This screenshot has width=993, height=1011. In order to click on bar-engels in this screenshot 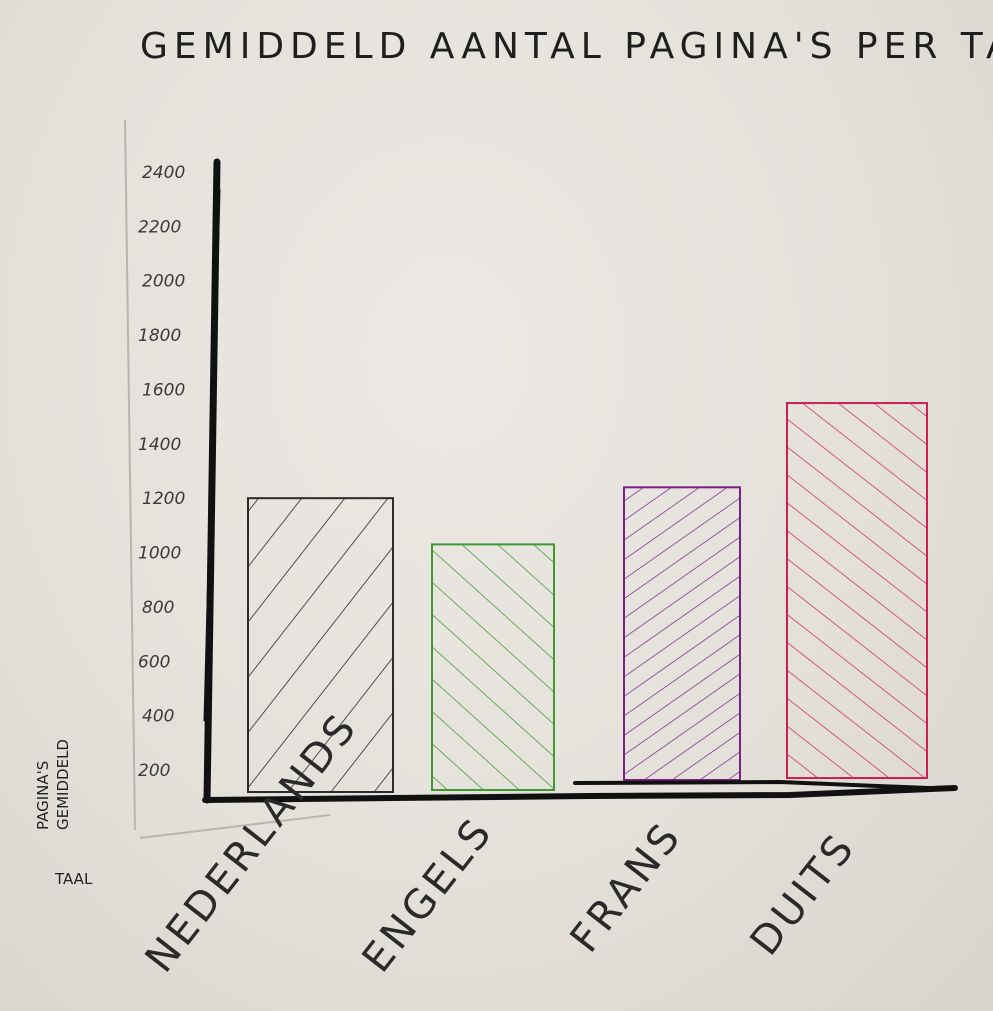, I will do `click(493, 667)`.